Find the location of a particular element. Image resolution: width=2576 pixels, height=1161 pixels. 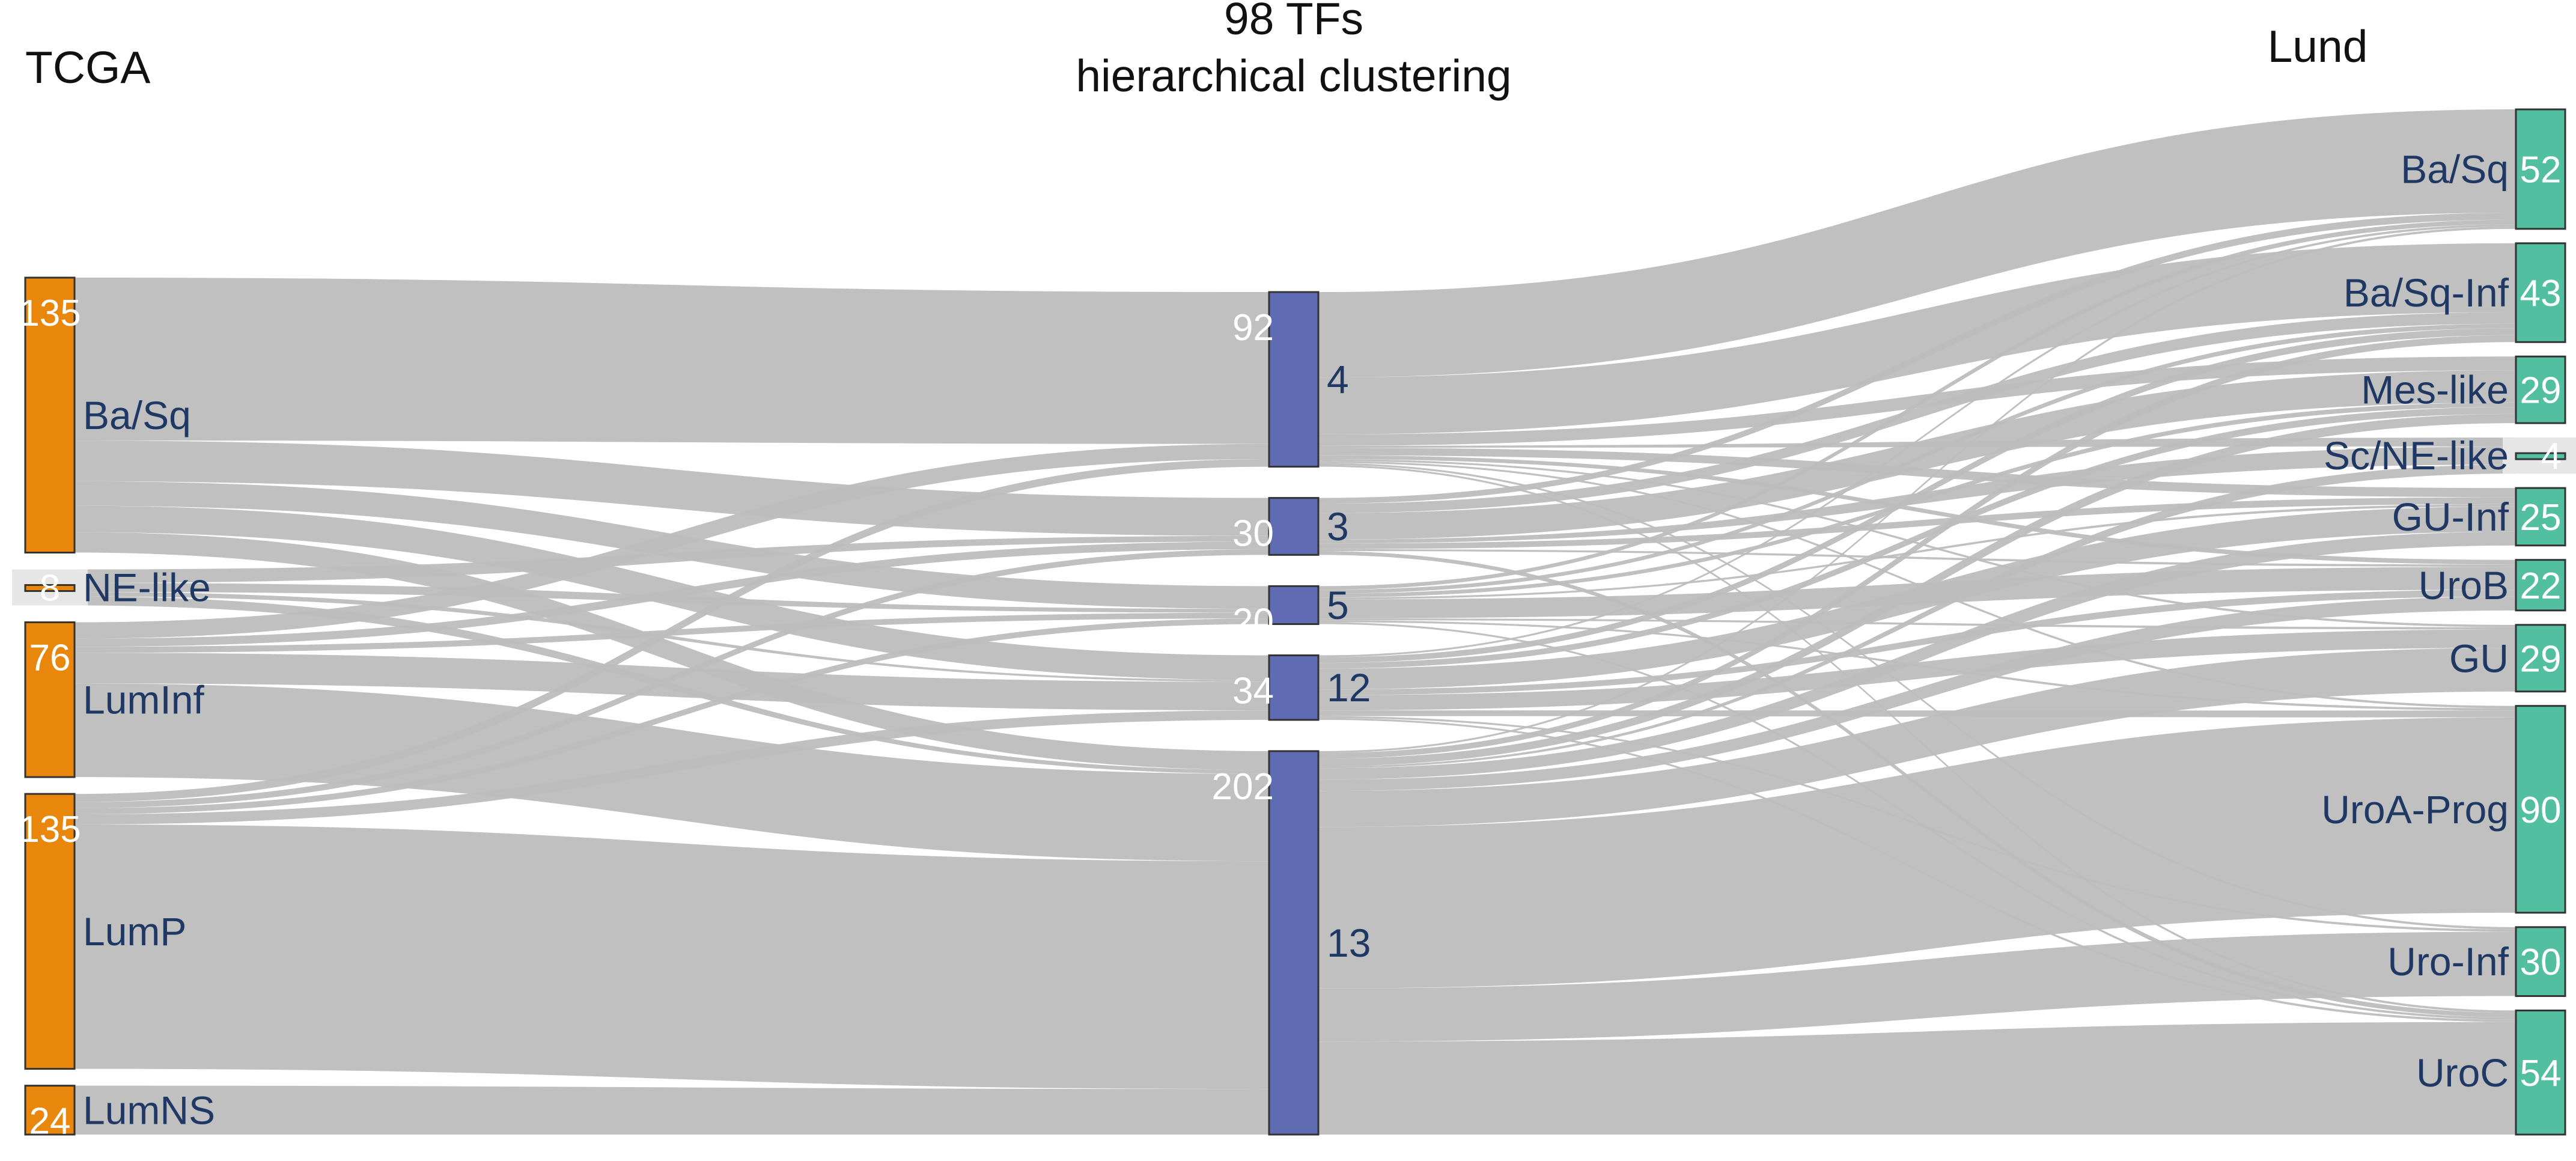

right-flow-M13-to-R_UroC is located at coordinates (1917, 1079).